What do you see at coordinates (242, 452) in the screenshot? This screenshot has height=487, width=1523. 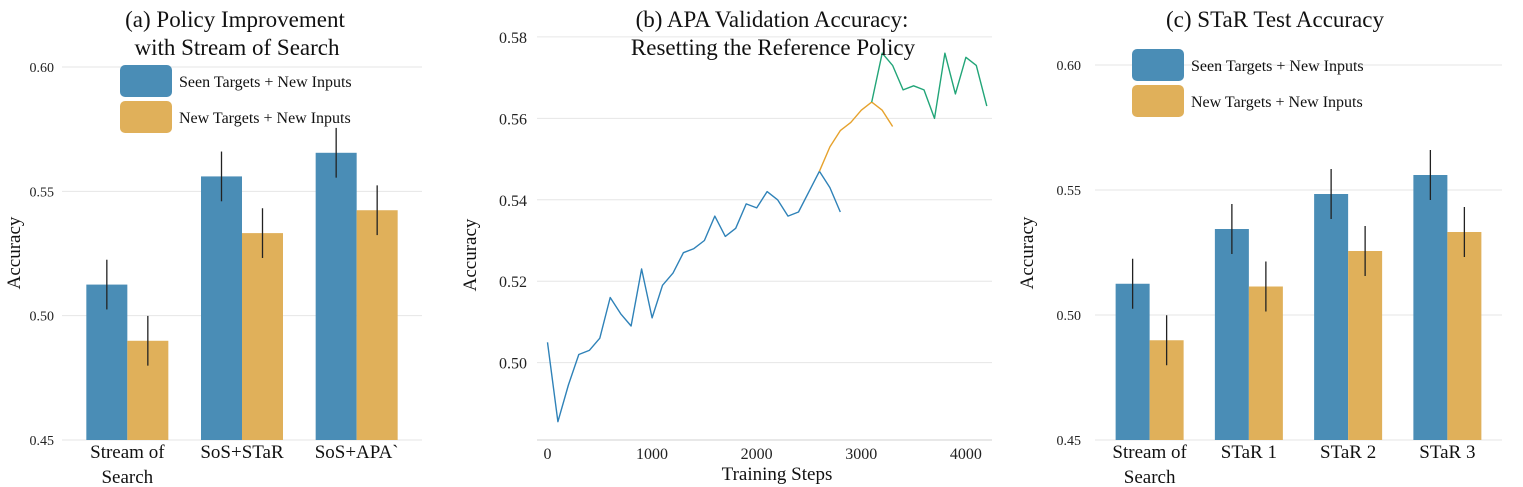 I see `panel-a-category-label: SoS+STaR` at bounding box center [242, 452].